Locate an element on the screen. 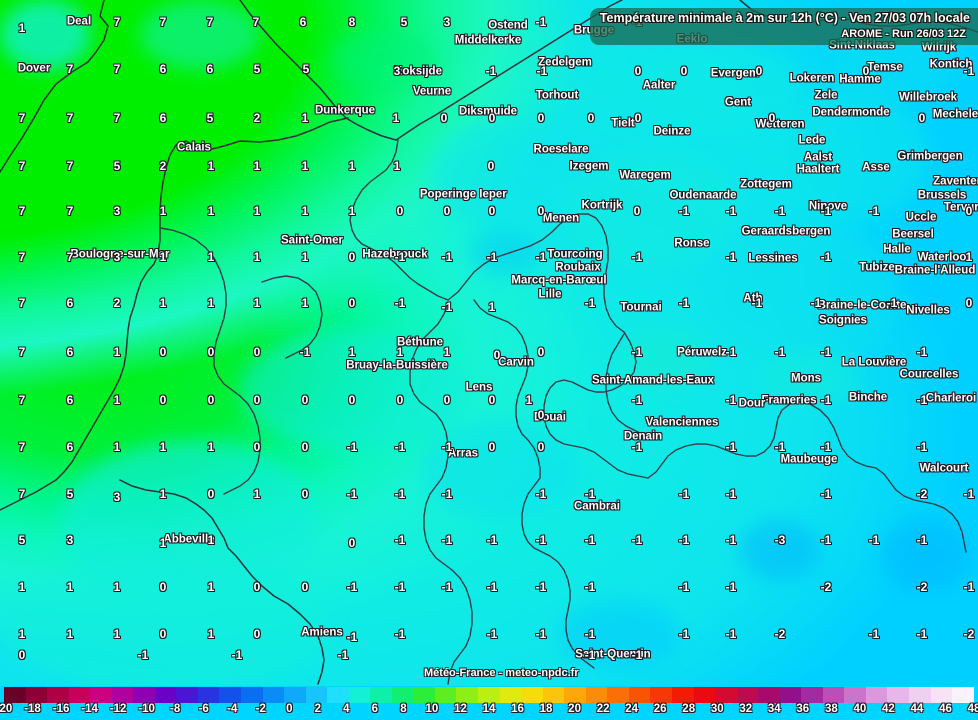 This screenshot has width=978, height=720. belgium-border-maubeuge is located at coordinates (762, 440).